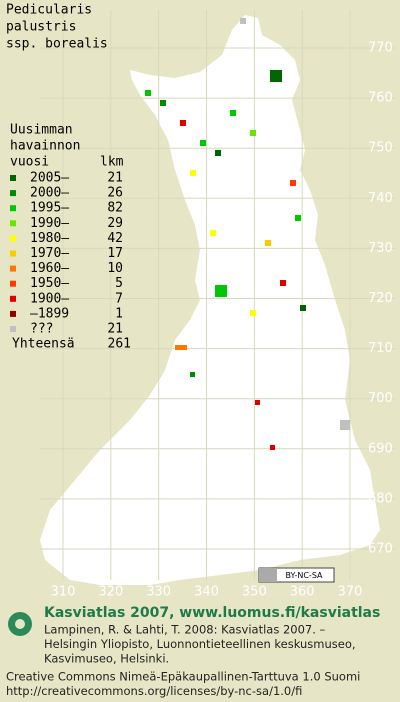  What do you see at coordinates (49, 178) in the screenshot?
I see `legend-label: 2005–` at bounding box center [49, 178].